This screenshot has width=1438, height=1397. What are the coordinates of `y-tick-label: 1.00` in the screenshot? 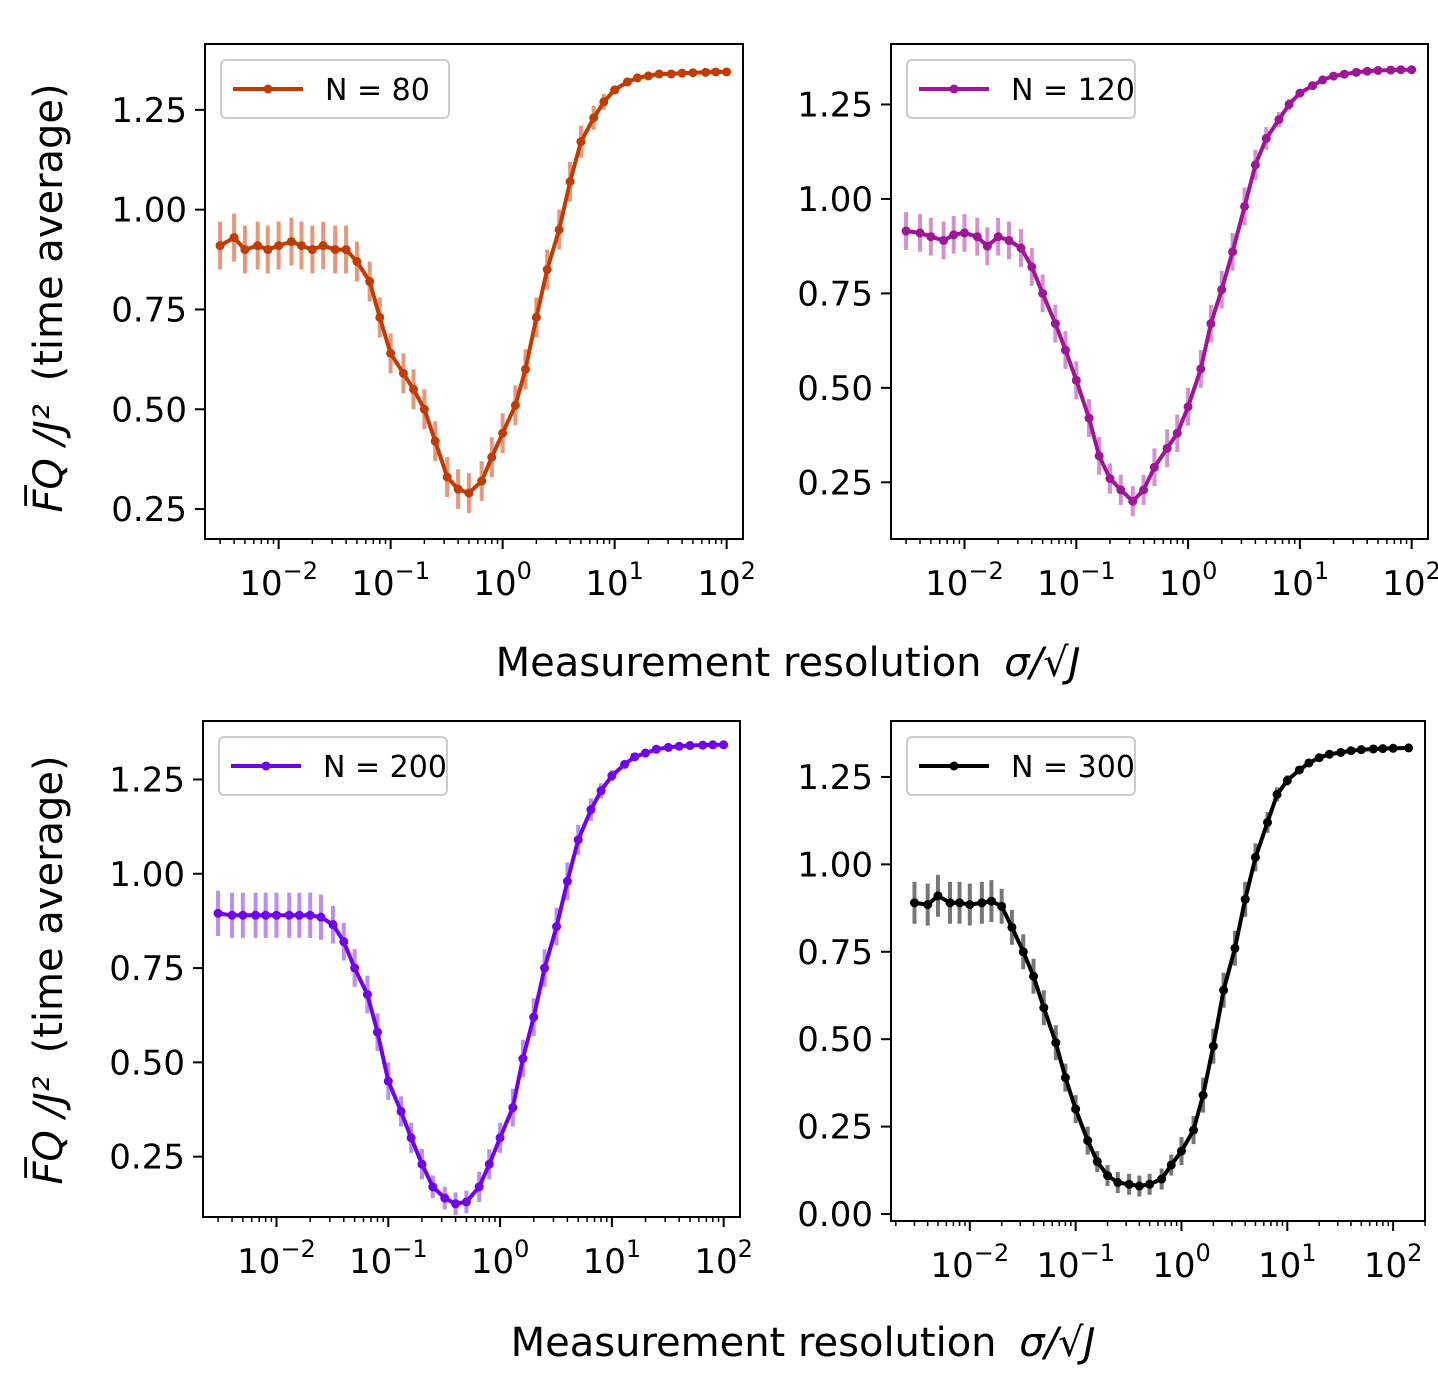 It's located at (147, 875).